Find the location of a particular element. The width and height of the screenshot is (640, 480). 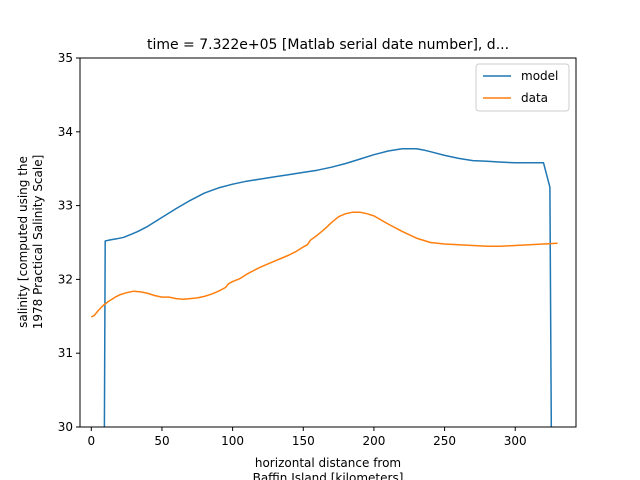

x-tick-label: 250 is located at coordinates (444, 441).